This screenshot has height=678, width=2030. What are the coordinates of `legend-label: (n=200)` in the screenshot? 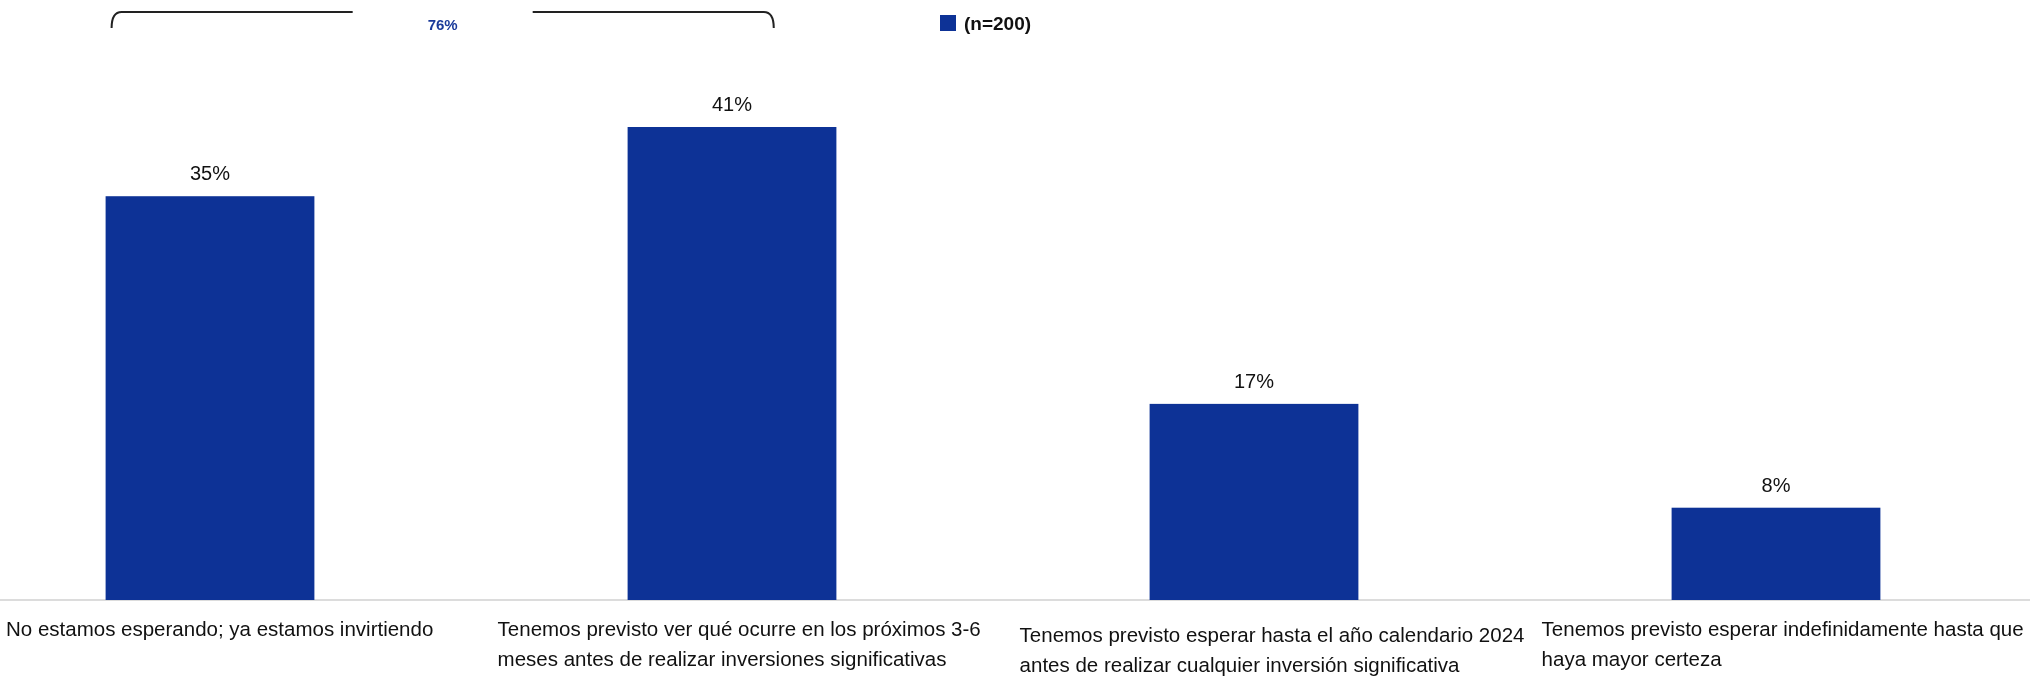 It's located at (998, 23).